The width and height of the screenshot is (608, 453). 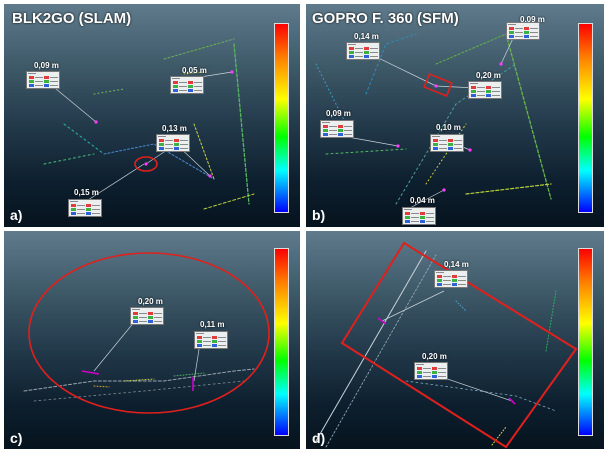 What do you see at coordinates (86, 192) in the screenshot?
I see `distance-label: 0,15 m` at bounding box center [86, 192].